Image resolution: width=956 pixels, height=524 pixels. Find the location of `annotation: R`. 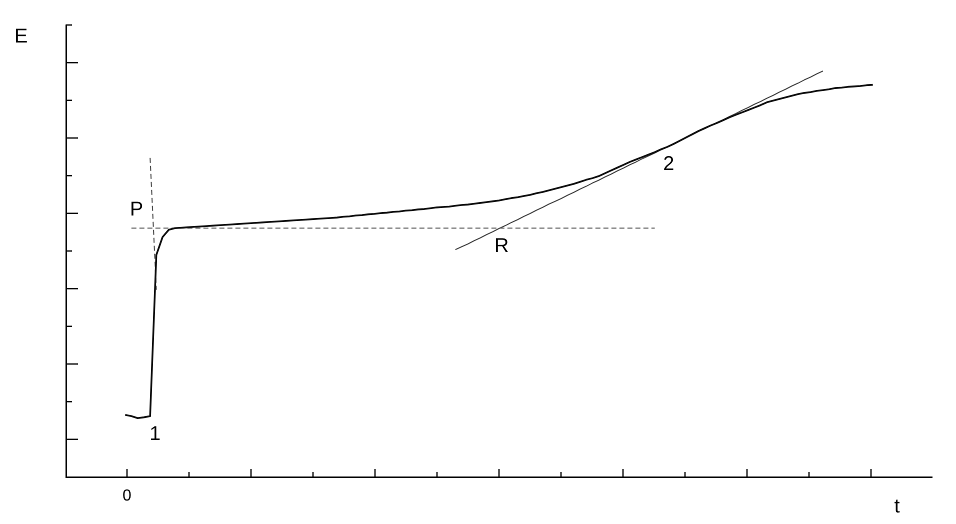

annotation: R is located at coordinates (501, 245).